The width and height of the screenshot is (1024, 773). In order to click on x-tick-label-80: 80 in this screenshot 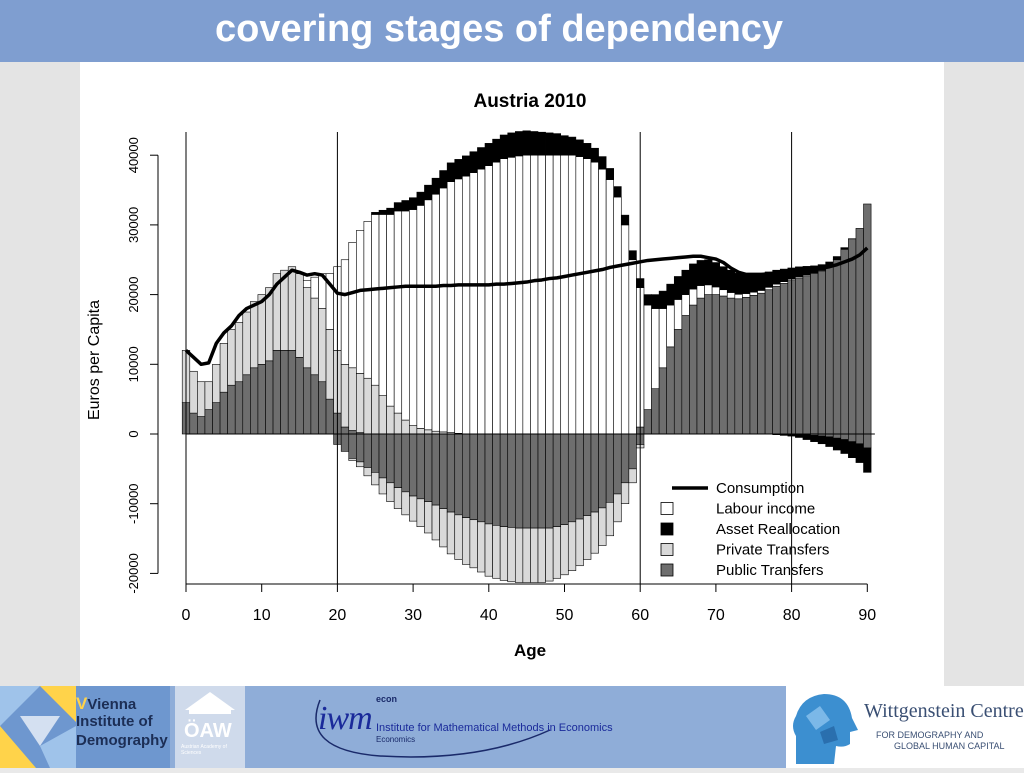, I will do `click(792, 615)`.